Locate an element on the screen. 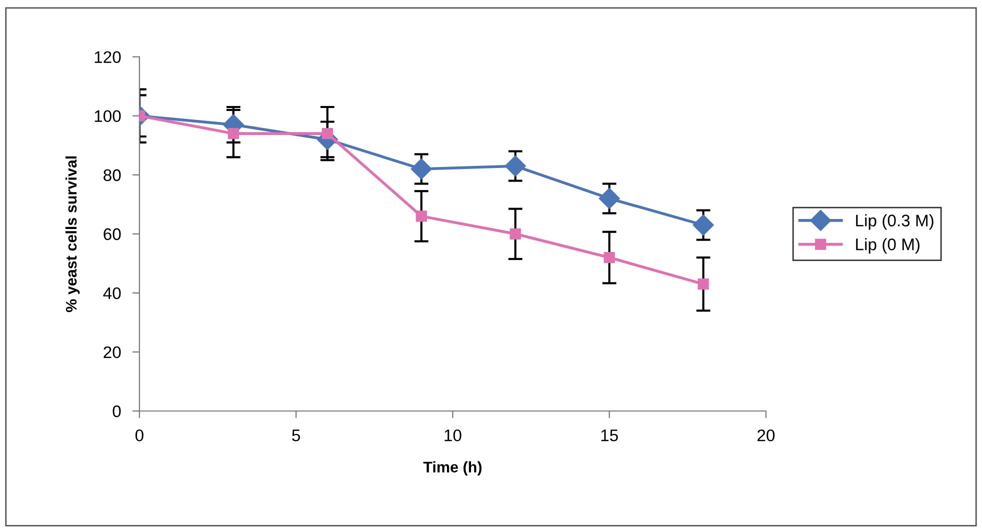 The height and width of the screenshot is (531, 982). y-tick-label: 40 is located at coordinates (112, 293).